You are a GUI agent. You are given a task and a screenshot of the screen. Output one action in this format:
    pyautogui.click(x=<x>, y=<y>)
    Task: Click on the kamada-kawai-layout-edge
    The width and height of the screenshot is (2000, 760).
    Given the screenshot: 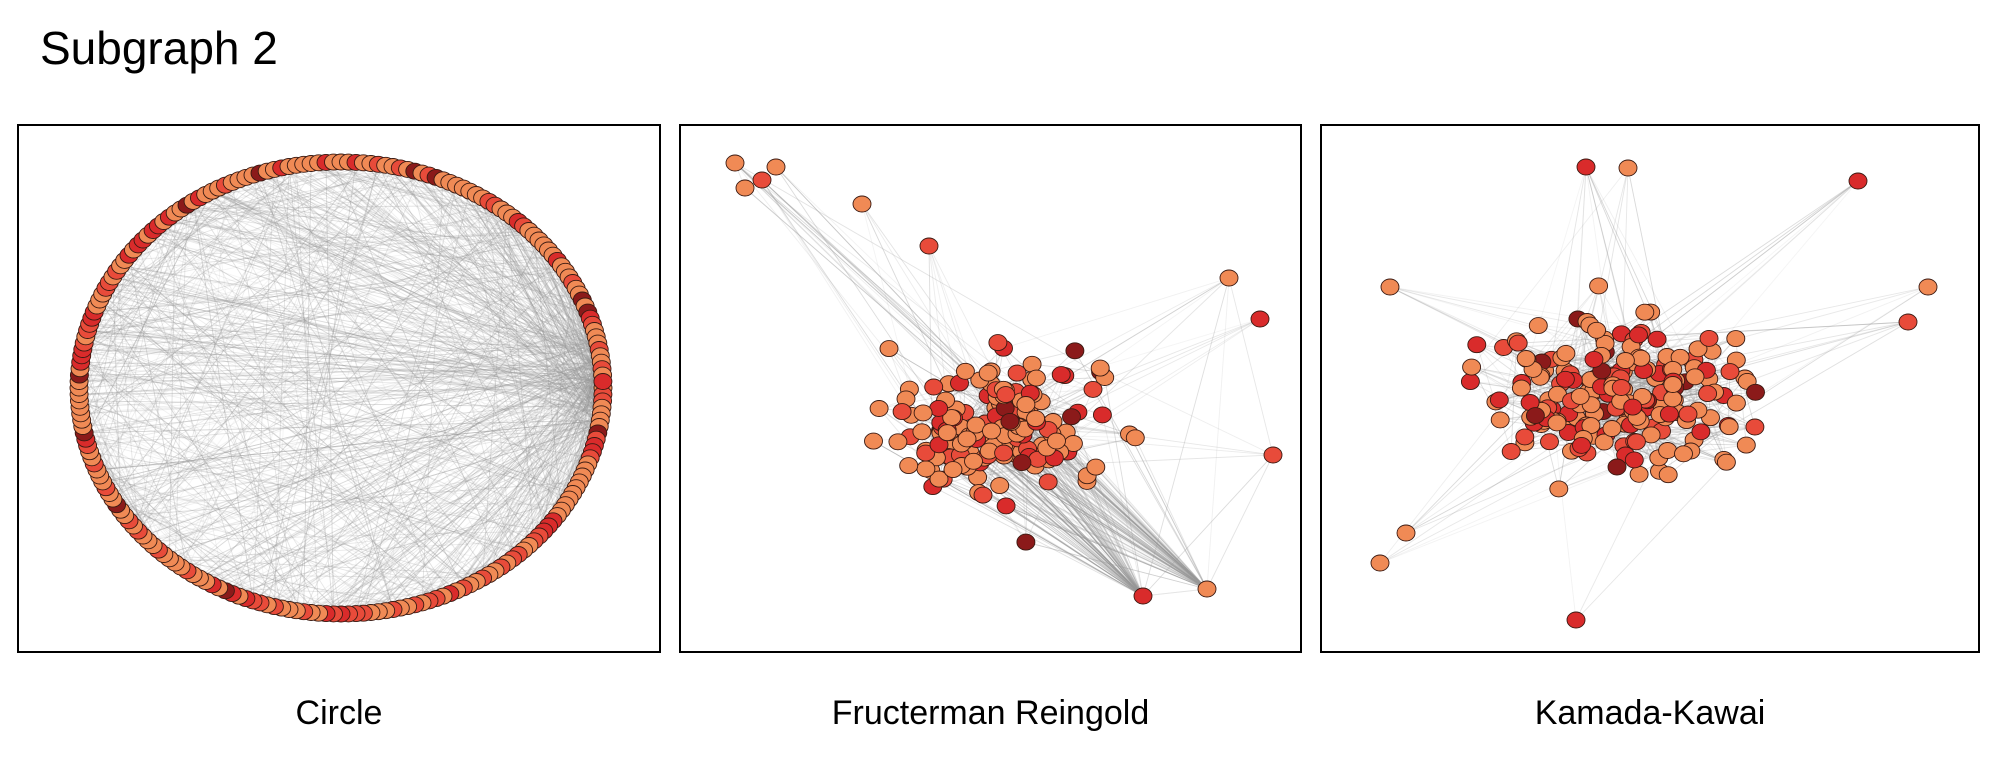 What is the action you would take?
    pyautogui.click(x=1549, y=312)
    